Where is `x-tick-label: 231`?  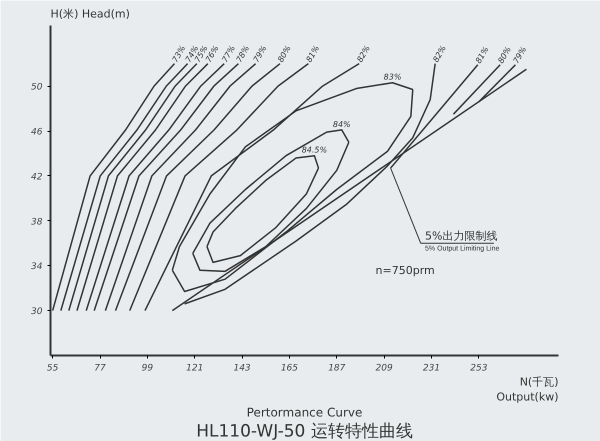
x-tick-label: 231 is located at coordinates (431, 369).